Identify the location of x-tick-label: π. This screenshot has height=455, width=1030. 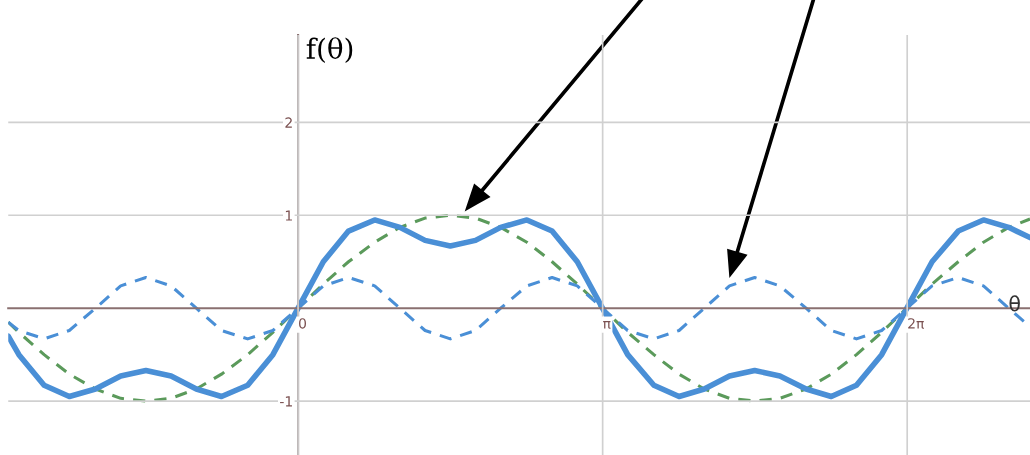
(607, 324).